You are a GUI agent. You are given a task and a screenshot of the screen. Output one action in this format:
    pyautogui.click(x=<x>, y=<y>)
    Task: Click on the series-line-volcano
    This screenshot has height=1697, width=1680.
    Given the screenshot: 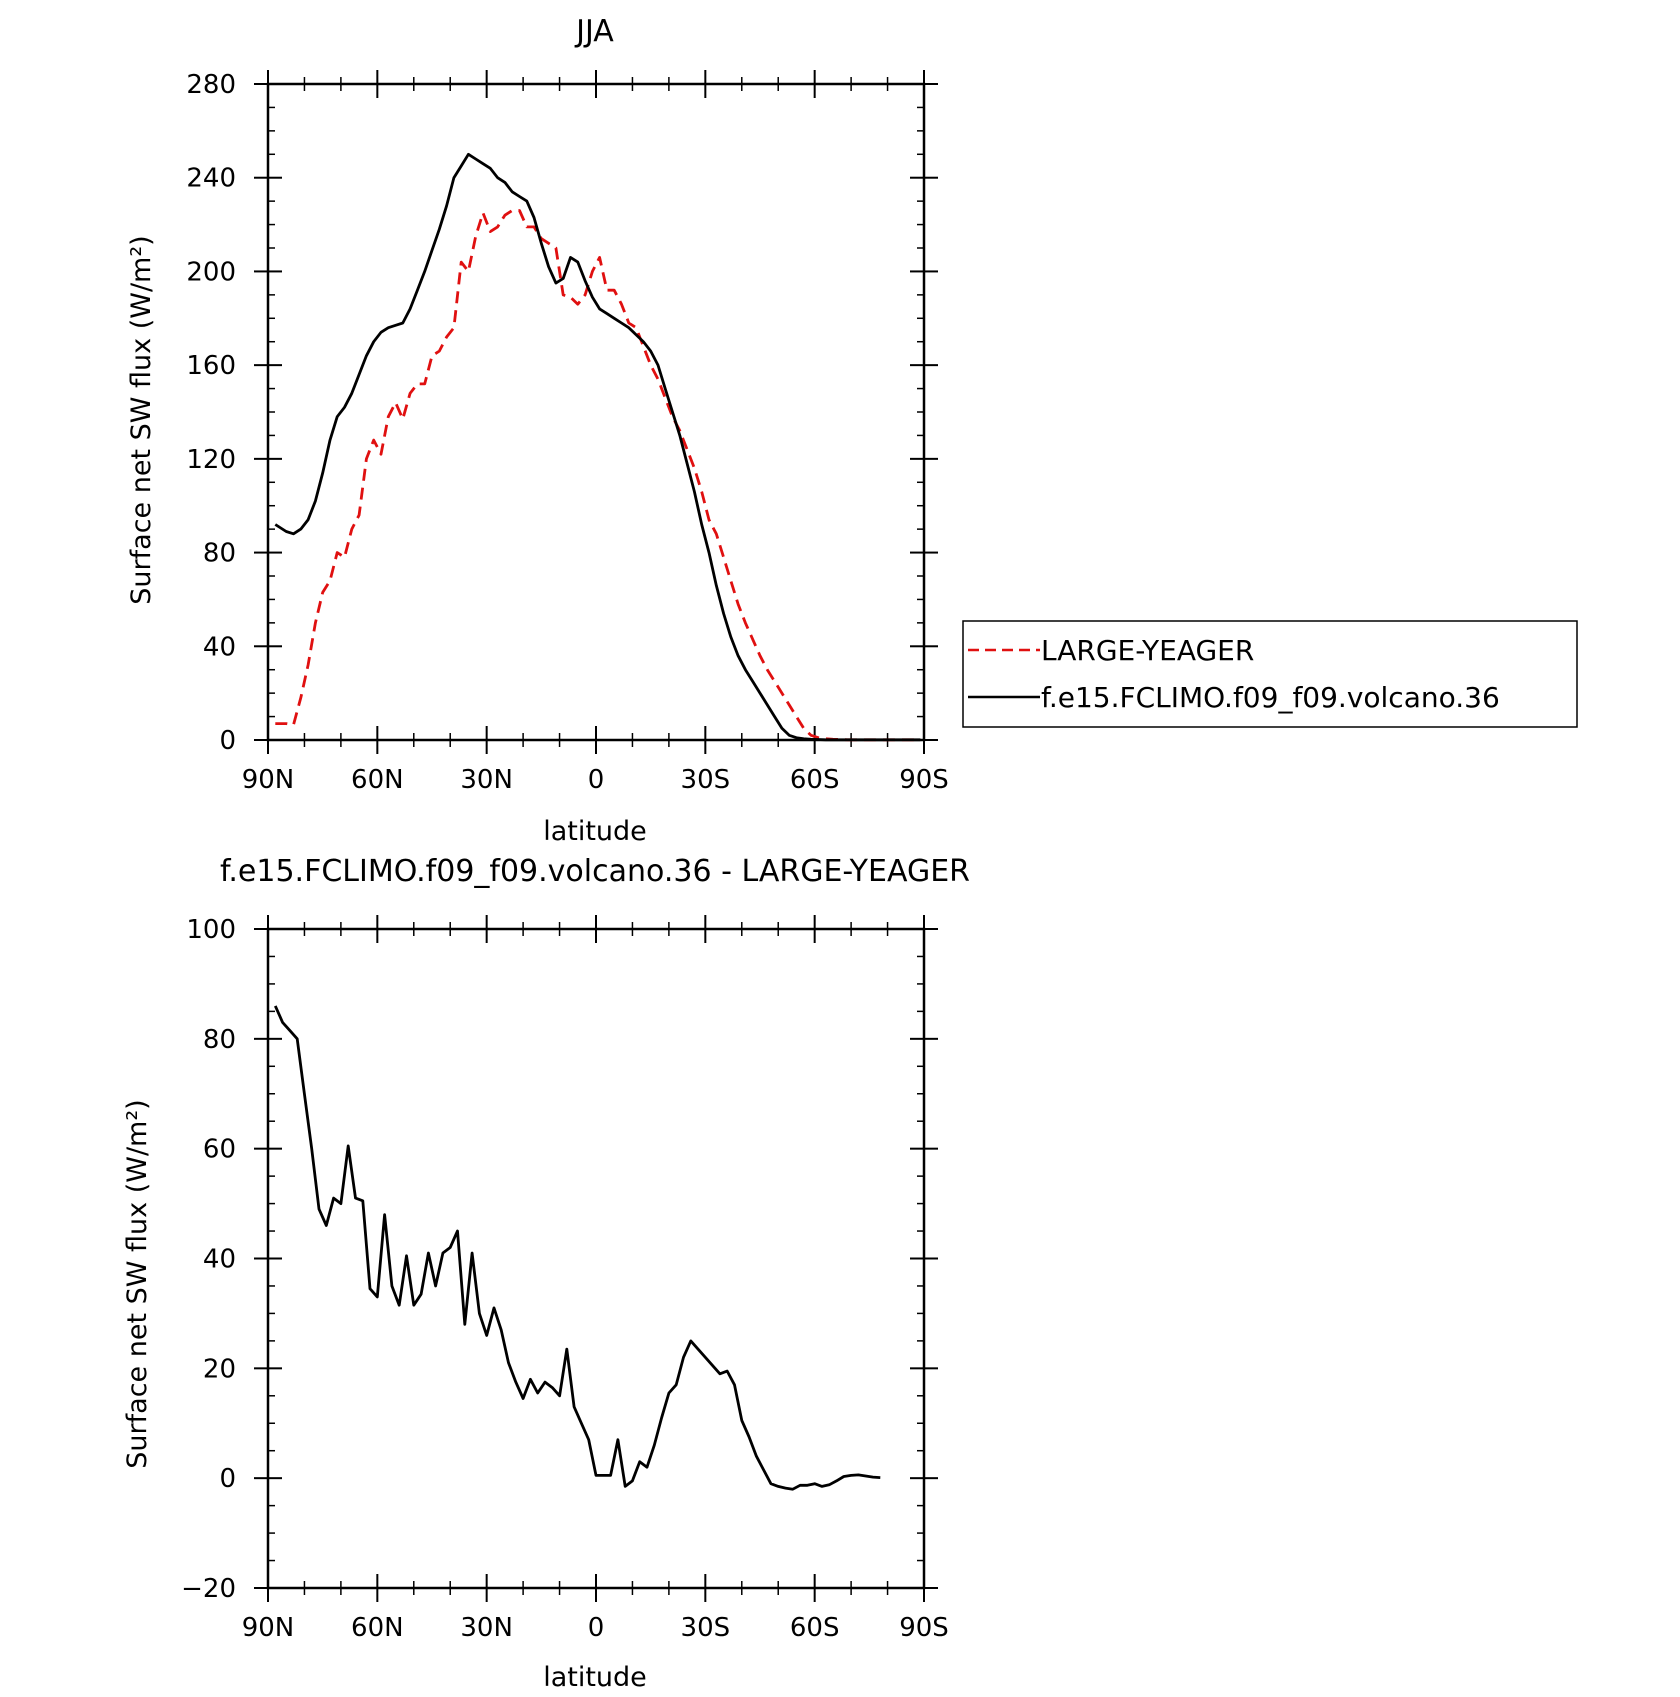 What is the action you would take?
    pyautogui.click(x=597, y=447)
    